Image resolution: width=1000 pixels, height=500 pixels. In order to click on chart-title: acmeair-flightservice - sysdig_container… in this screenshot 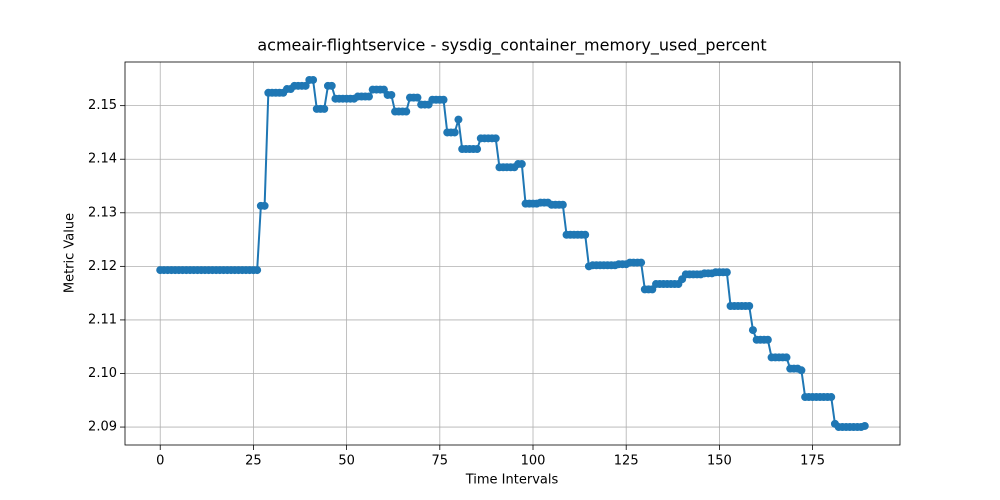, I will do `click(511, 46)`.